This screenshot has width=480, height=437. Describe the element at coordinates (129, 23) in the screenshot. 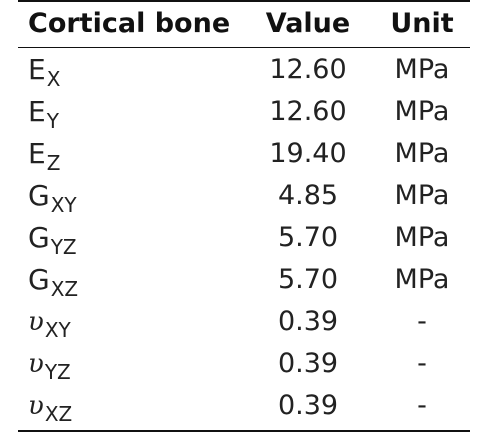

I see `header-property: Cortical bone` at that location.